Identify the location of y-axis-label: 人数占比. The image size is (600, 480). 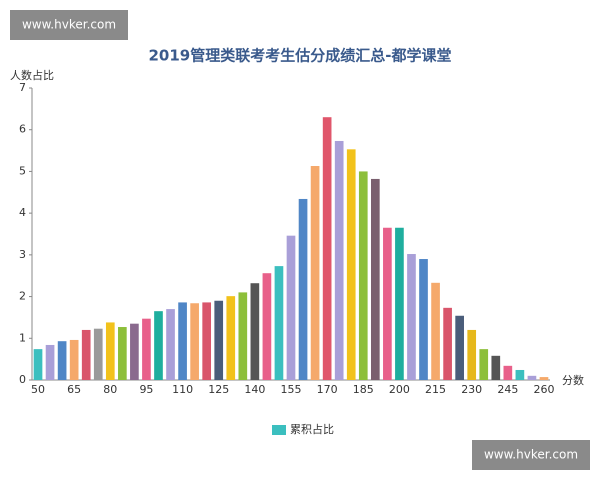
(32, 75).